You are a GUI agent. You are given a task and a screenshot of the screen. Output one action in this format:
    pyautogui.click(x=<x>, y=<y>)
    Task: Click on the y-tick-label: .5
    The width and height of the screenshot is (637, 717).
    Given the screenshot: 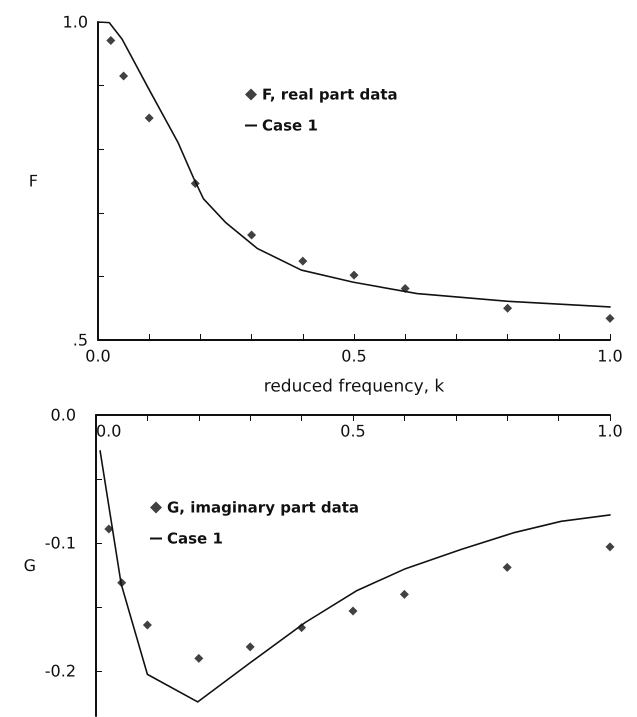 What is the action you would take?
    pyautogui.click(x=80, y=340)
    